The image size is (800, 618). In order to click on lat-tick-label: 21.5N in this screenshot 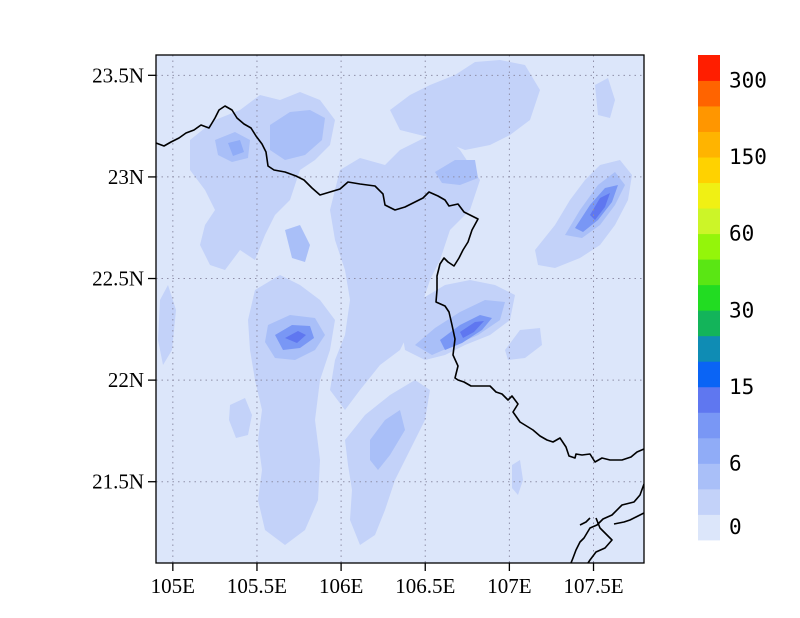, I will do `click(118, 482)`.